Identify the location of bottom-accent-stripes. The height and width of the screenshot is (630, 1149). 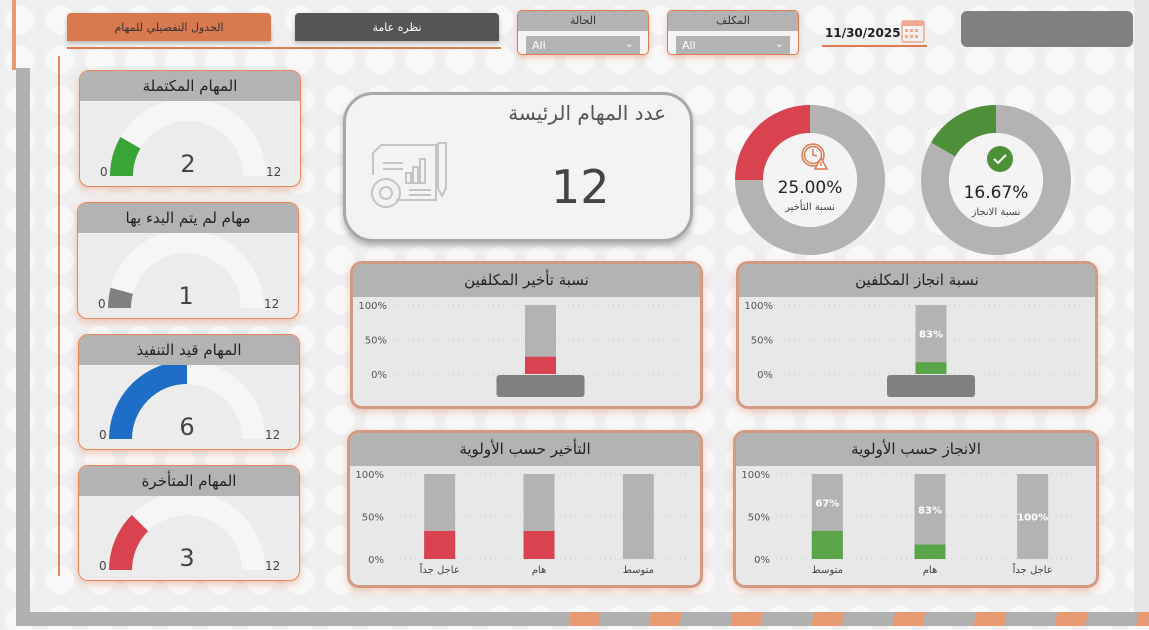
(859, 619).